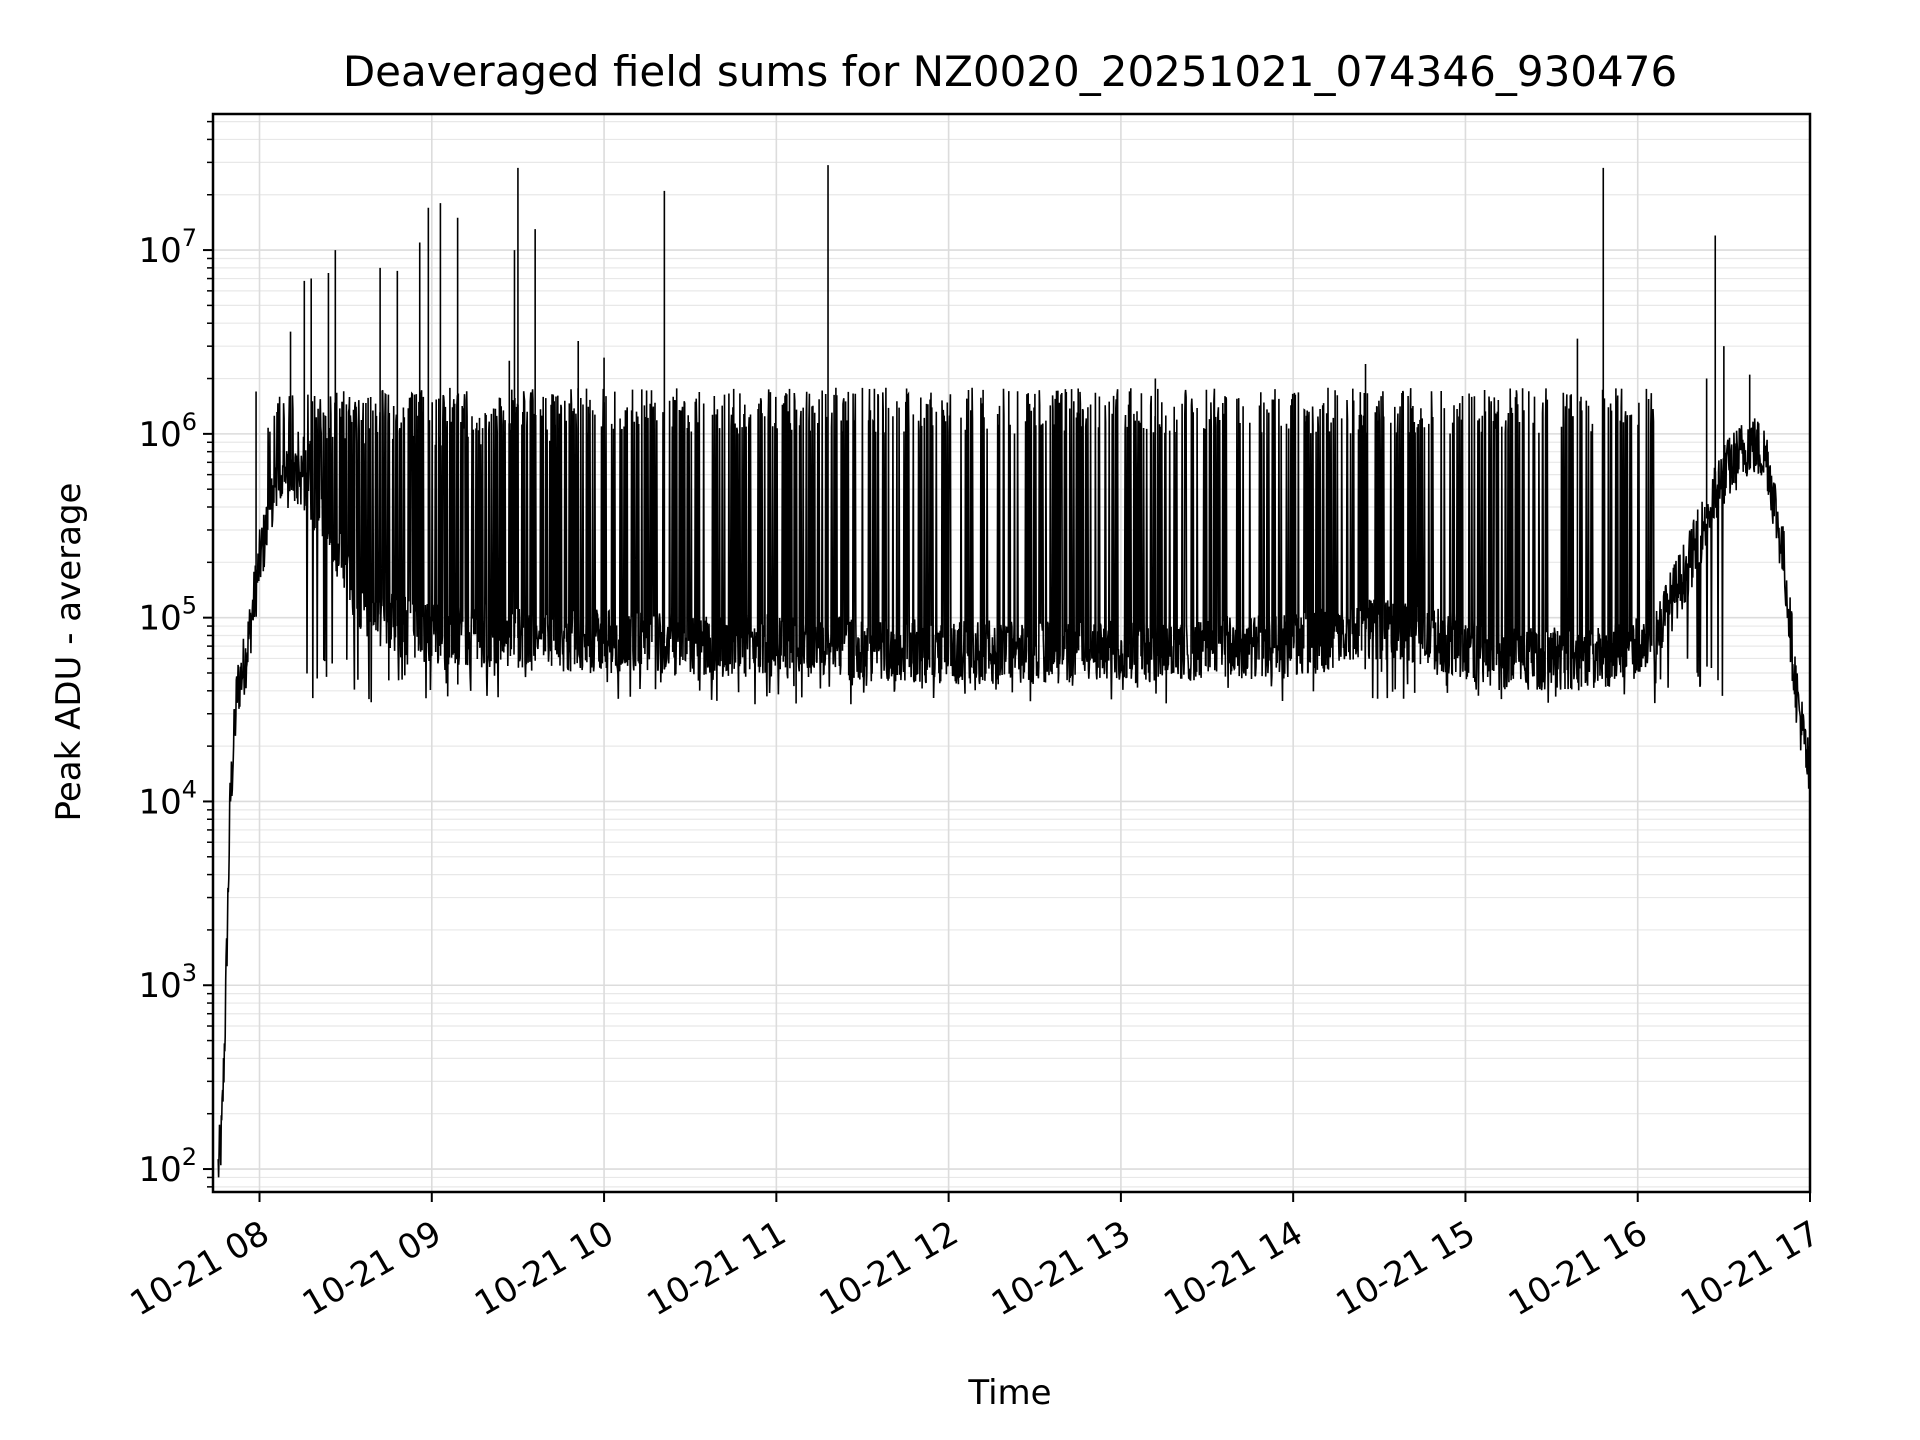 Image resolution: width=1920 pixels, height=1440 pixels. What do you see at coordinates (167, 1166) in the screenshot?
I see `y-tick-label: 10²` at bounding box center [167, 1166].